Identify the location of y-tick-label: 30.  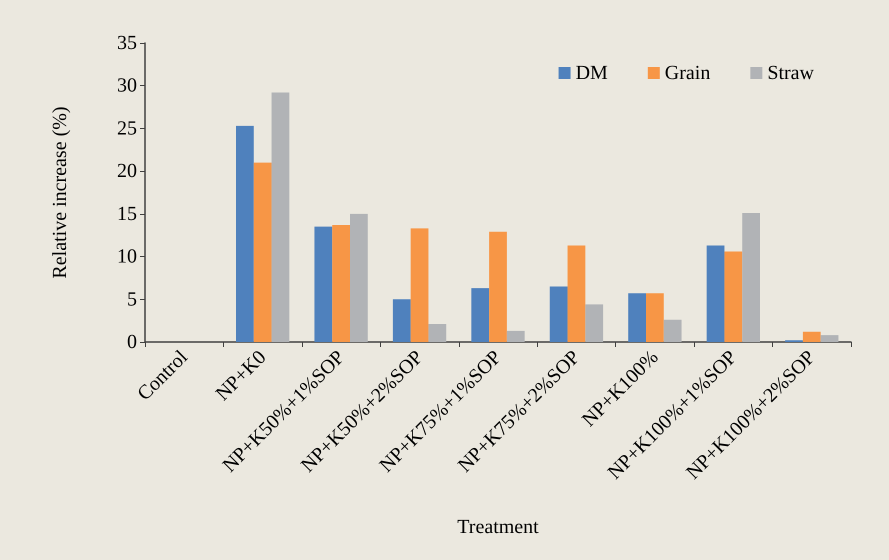
(127, 85).